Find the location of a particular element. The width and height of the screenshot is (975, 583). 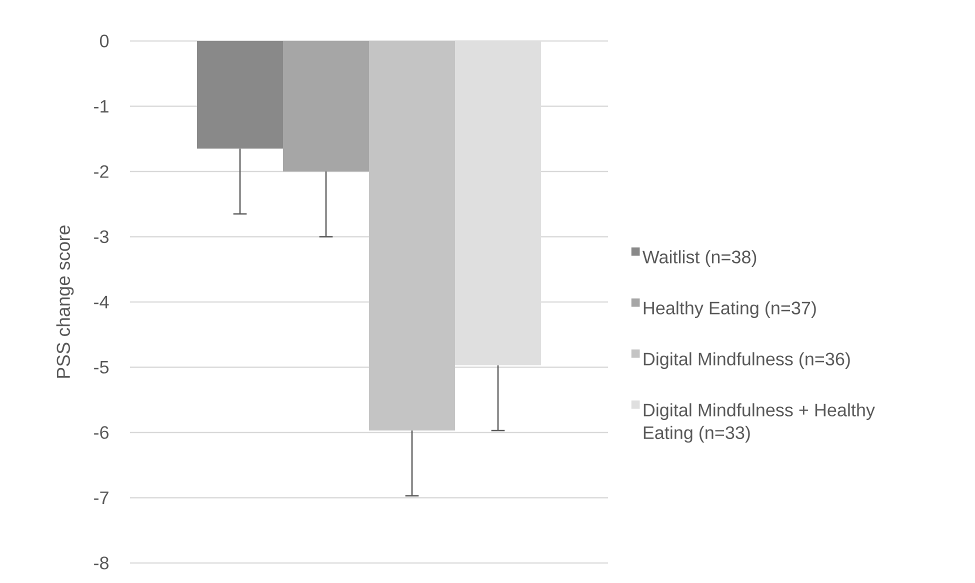

y-tick-label: -6 is located at coordinates (101, 432).